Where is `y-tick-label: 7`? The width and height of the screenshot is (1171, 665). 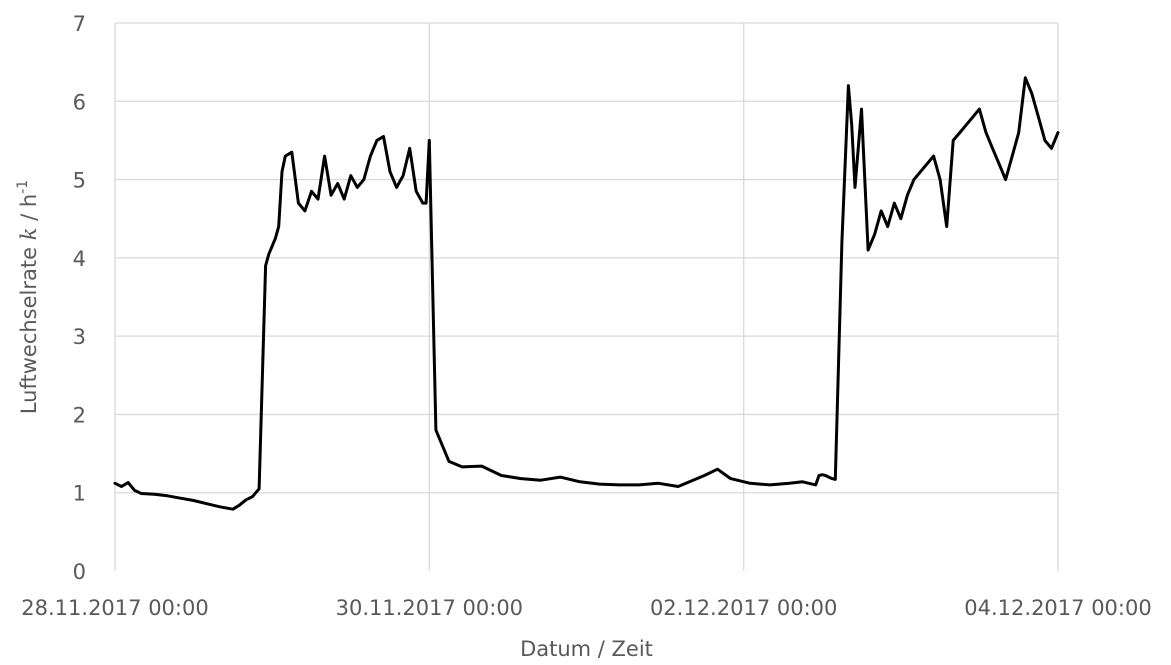
y-tick-label: 7 is located at coordinates (79, 24).